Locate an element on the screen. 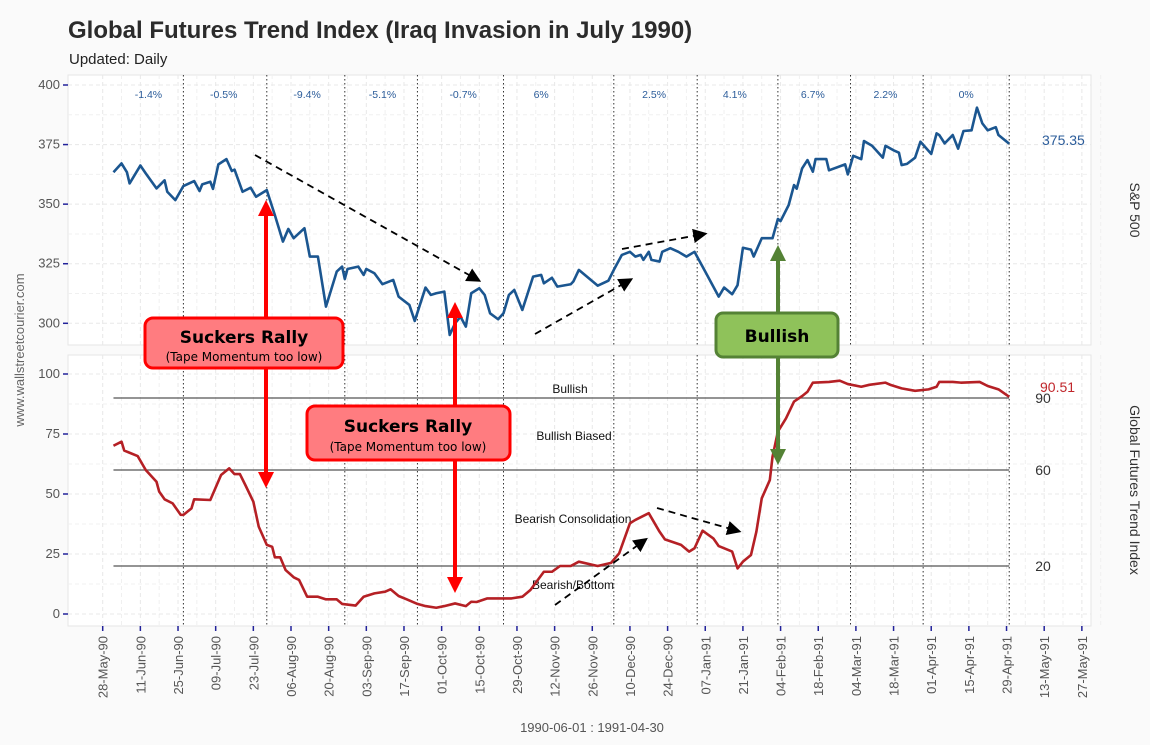  y-tick-label: 75 is located at coordinates (53, 433).